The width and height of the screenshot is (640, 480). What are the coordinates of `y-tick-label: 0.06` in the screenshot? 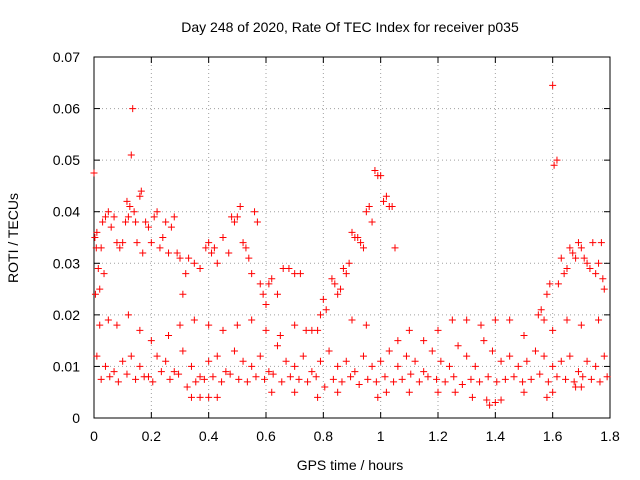 It's located at (66, 109).